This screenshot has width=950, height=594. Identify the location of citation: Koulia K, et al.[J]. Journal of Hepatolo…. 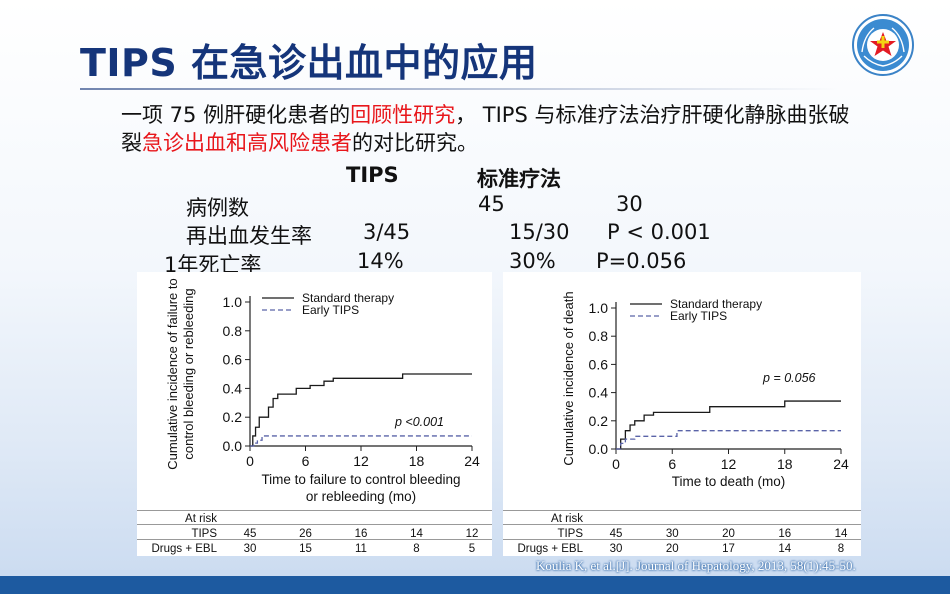
(696, 565).